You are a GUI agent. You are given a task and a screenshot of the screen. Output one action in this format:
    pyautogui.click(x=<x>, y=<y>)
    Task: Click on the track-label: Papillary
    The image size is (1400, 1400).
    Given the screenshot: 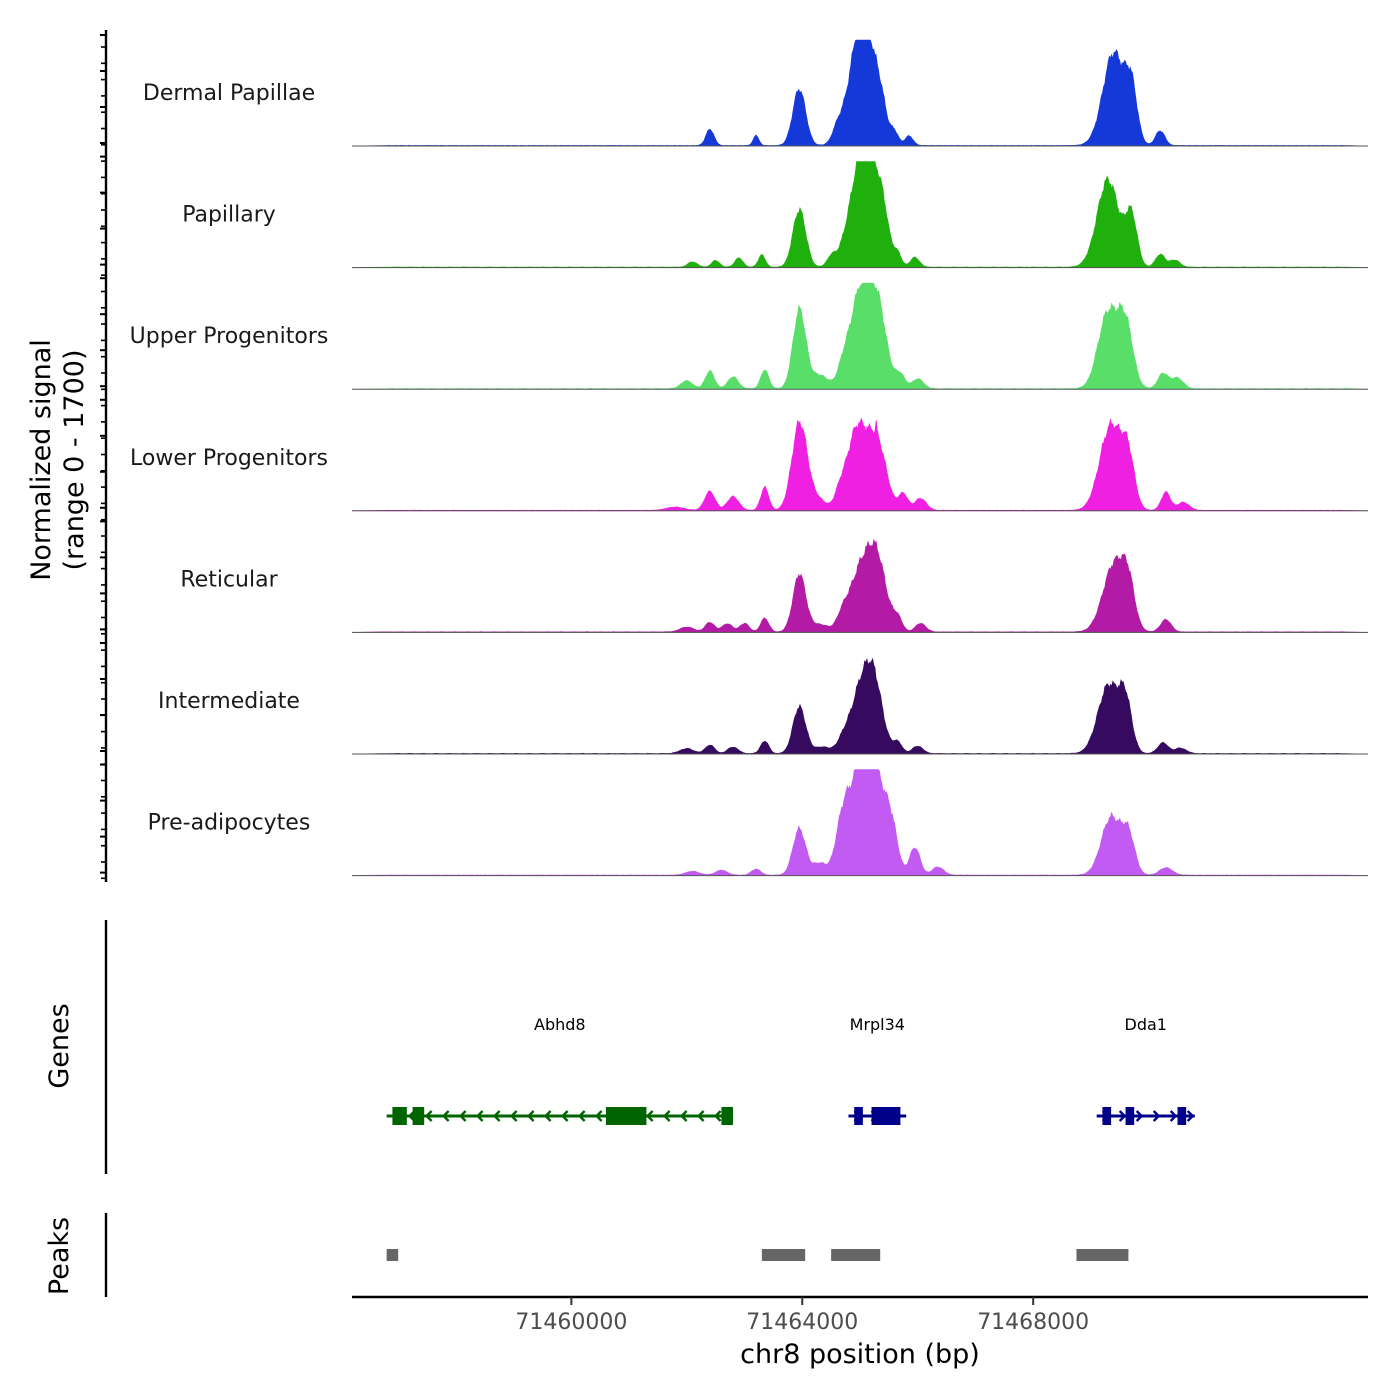 What is the action you would take?
    pyautogui.click(x=229, y=215)
    